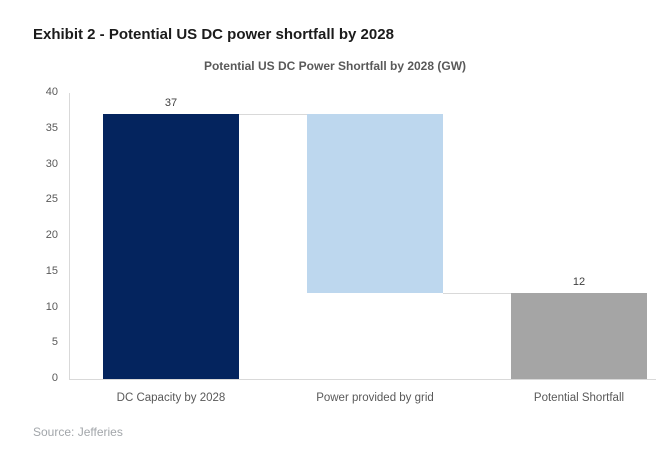 The width and height of the screenshot is (656, 452). What do you see at coordinates (375, 204) in the screenshot?
I see `bar-power-provided-by-grid` at bounding box center [375, 204].